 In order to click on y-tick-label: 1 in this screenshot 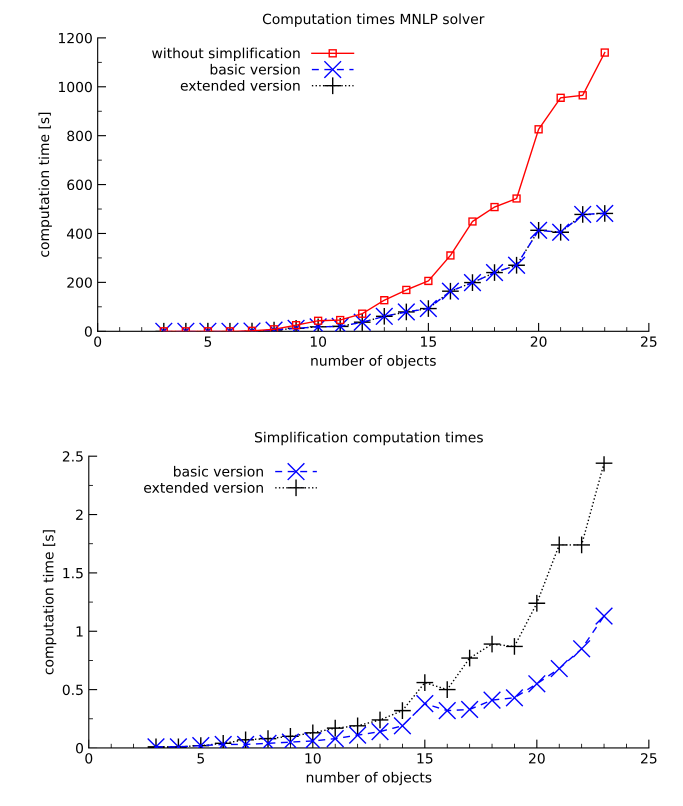, I will do `click(79, 631)`.